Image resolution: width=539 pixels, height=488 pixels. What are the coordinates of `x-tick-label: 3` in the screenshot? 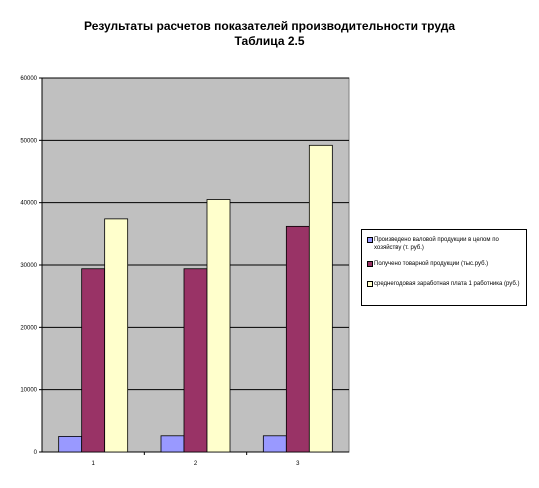 It's located at (298, 464).